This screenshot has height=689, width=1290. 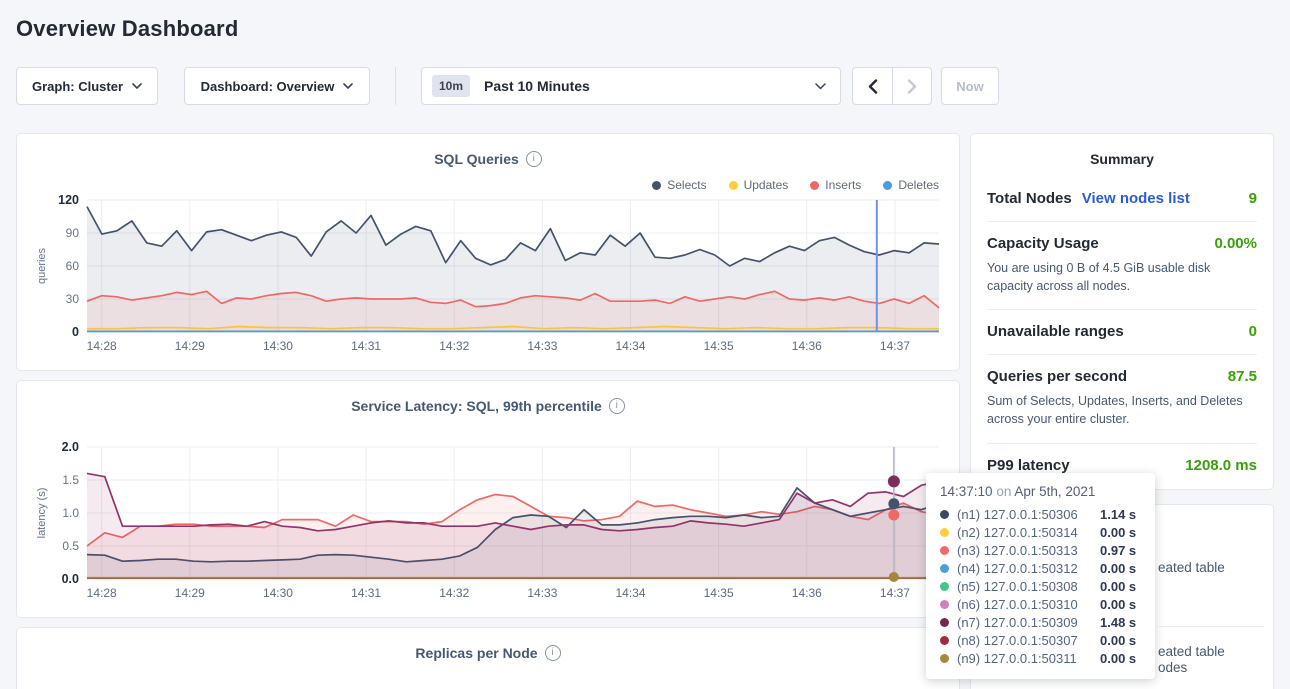 I want to click on svg-text: latency (s), so click(x=42, y=513).